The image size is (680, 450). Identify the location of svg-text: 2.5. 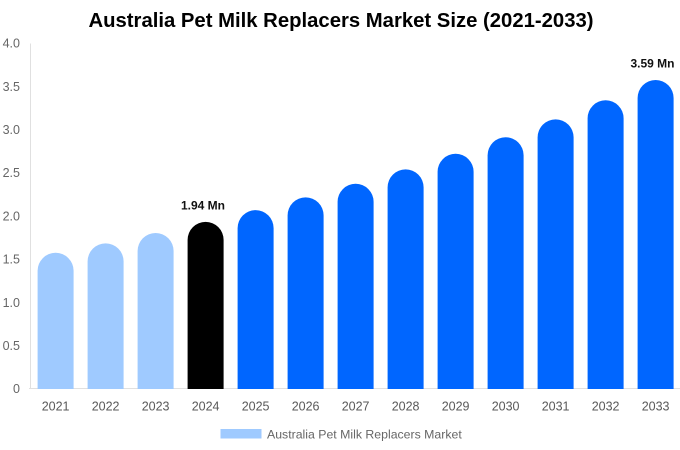
(11, 173).